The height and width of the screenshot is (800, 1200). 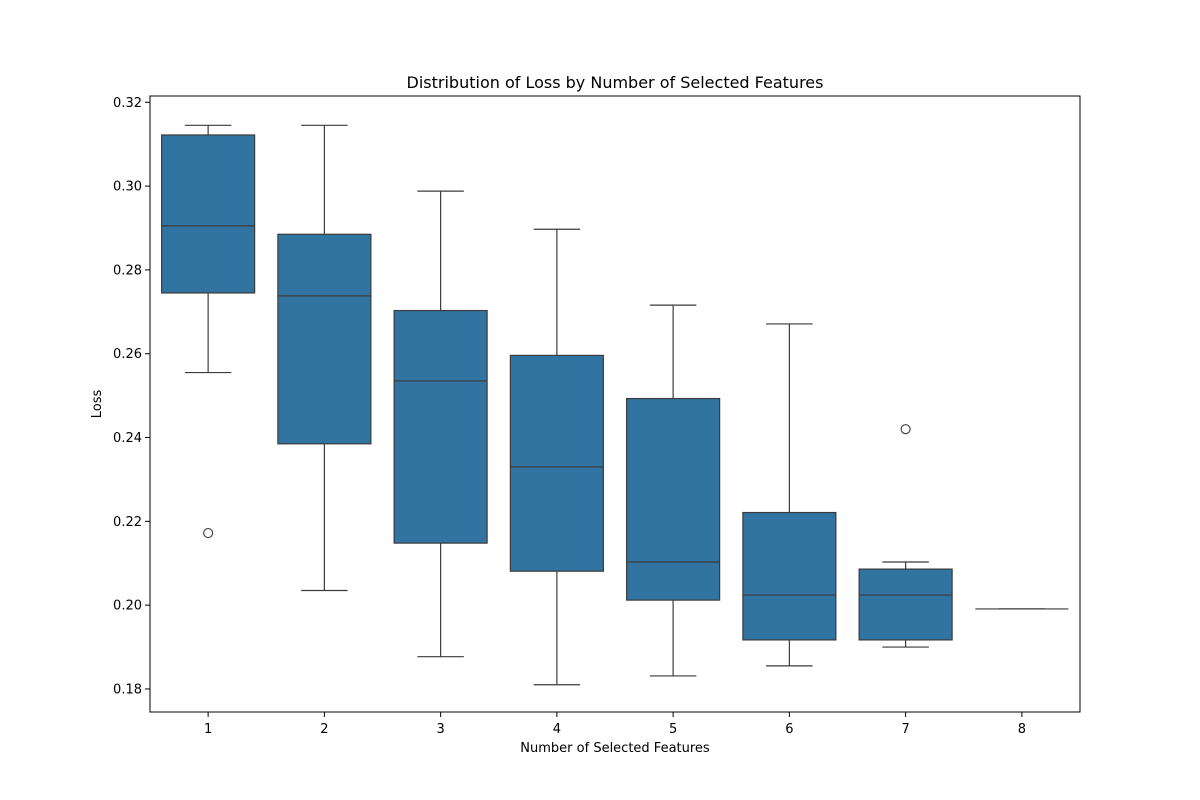 I want to click on x-tick-label: 7, so click(x=905, y=729).